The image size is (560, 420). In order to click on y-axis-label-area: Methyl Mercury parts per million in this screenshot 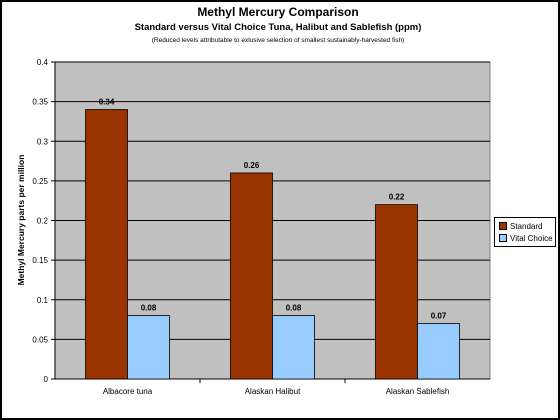, I will do `click(21, 220)`.